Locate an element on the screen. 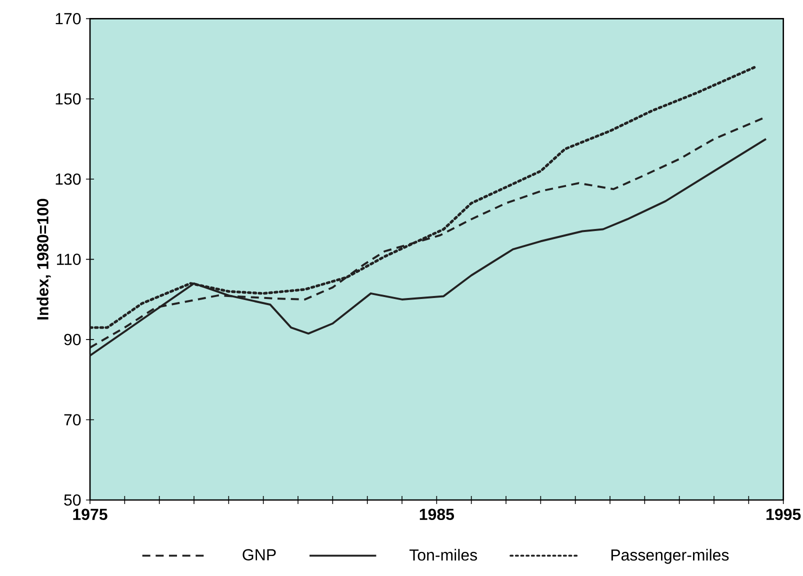 Image resolution: width=803 pixels, height=576 pixels. x-tick-label: 1985 is located at coordinates (437, 514).